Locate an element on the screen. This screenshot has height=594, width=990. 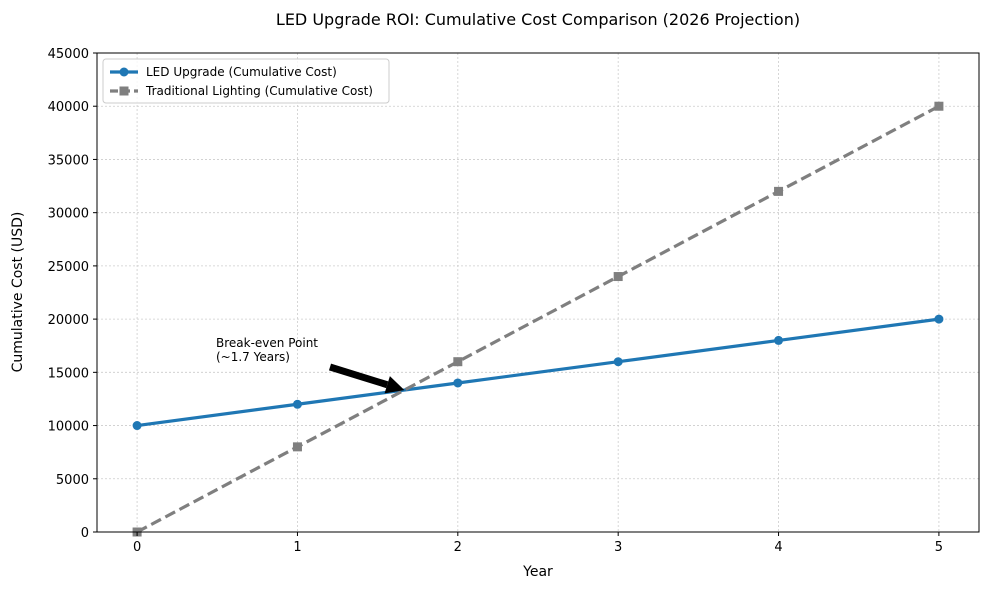
legend-label-0: LED Upgrade (Cumulative Cost) is located at coordinates (241, 72).